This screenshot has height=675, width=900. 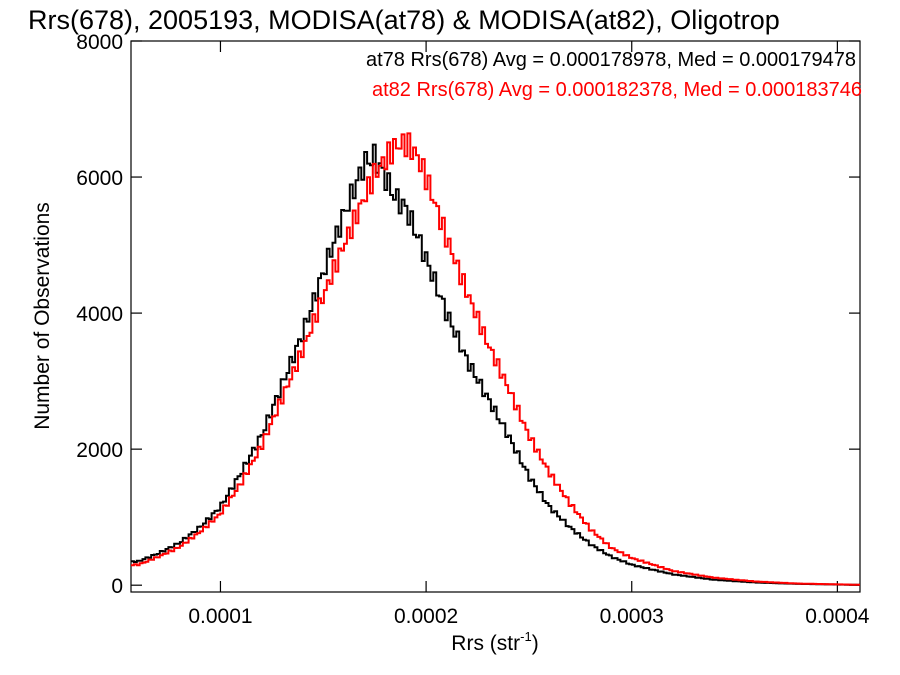 What do you see at coordinates (99, 314) in the screenshot?
I see `y-tick-label: 4000` at bounding box center [99, 314].